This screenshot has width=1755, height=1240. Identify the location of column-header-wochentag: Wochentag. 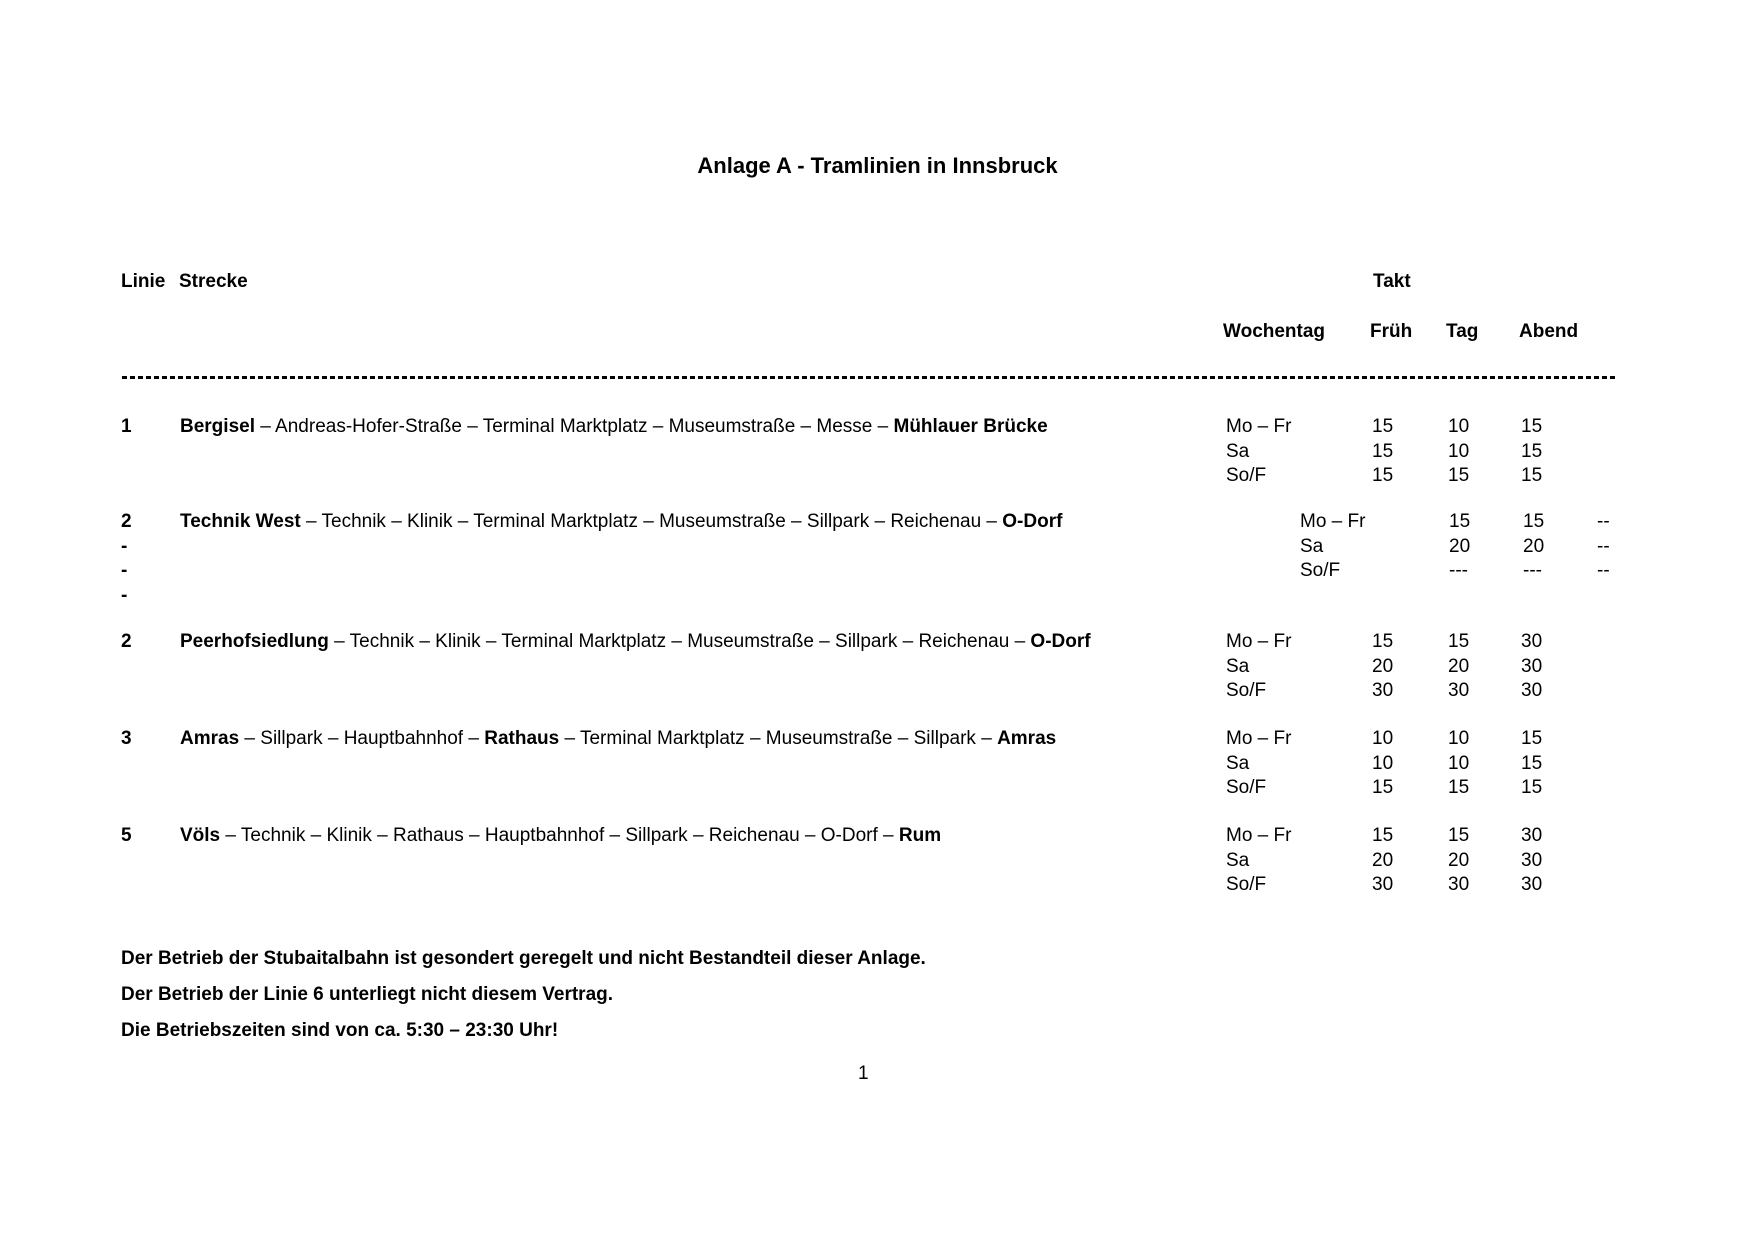
(1274, 331).